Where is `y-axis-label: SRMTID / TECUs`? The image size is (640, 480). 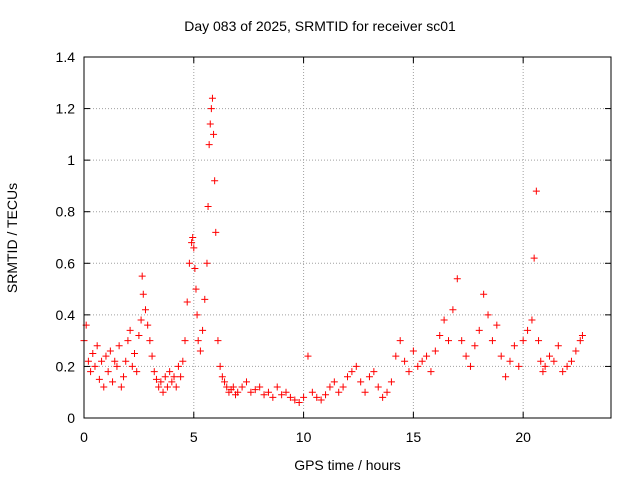
y-axis-label: SRMTID / TECUs is located at coordinates (12, 238).